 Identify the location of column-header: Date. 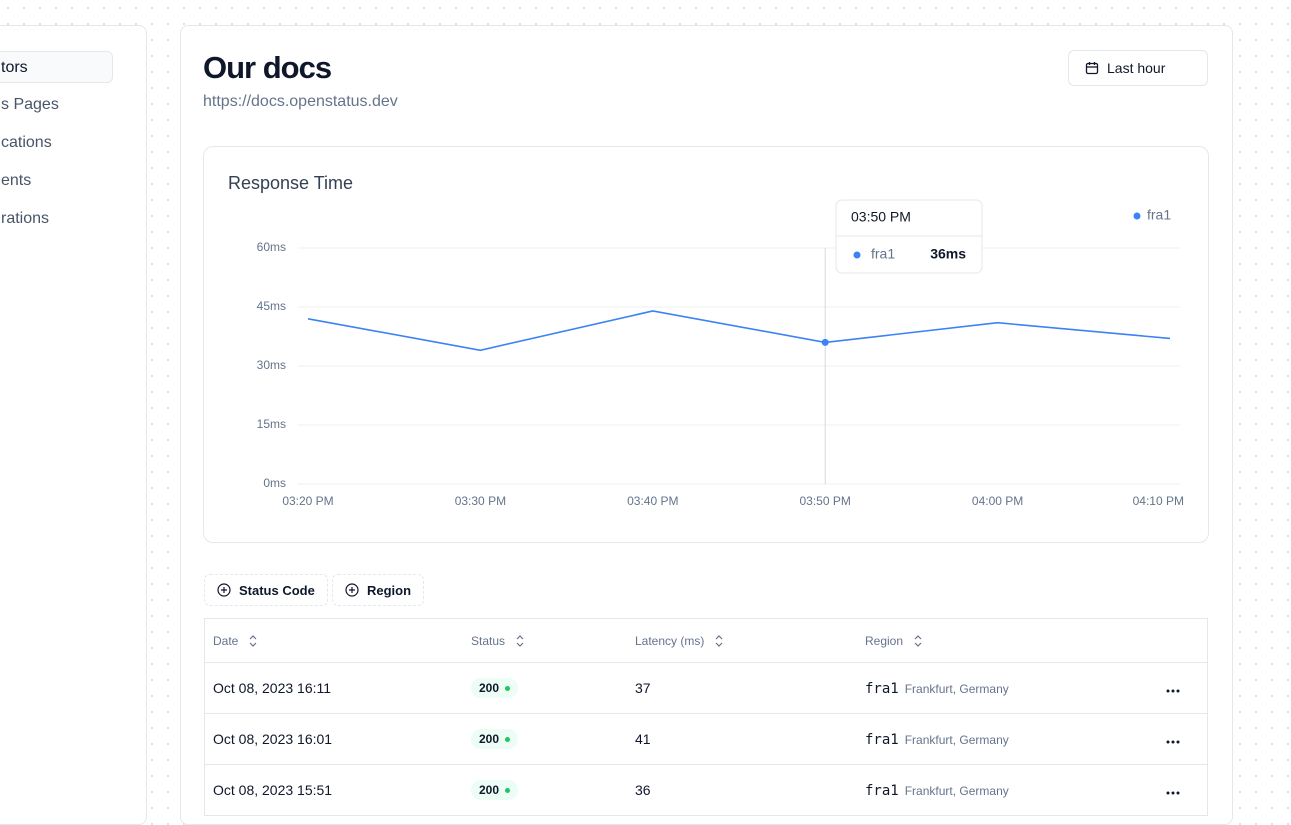
(333, 640).